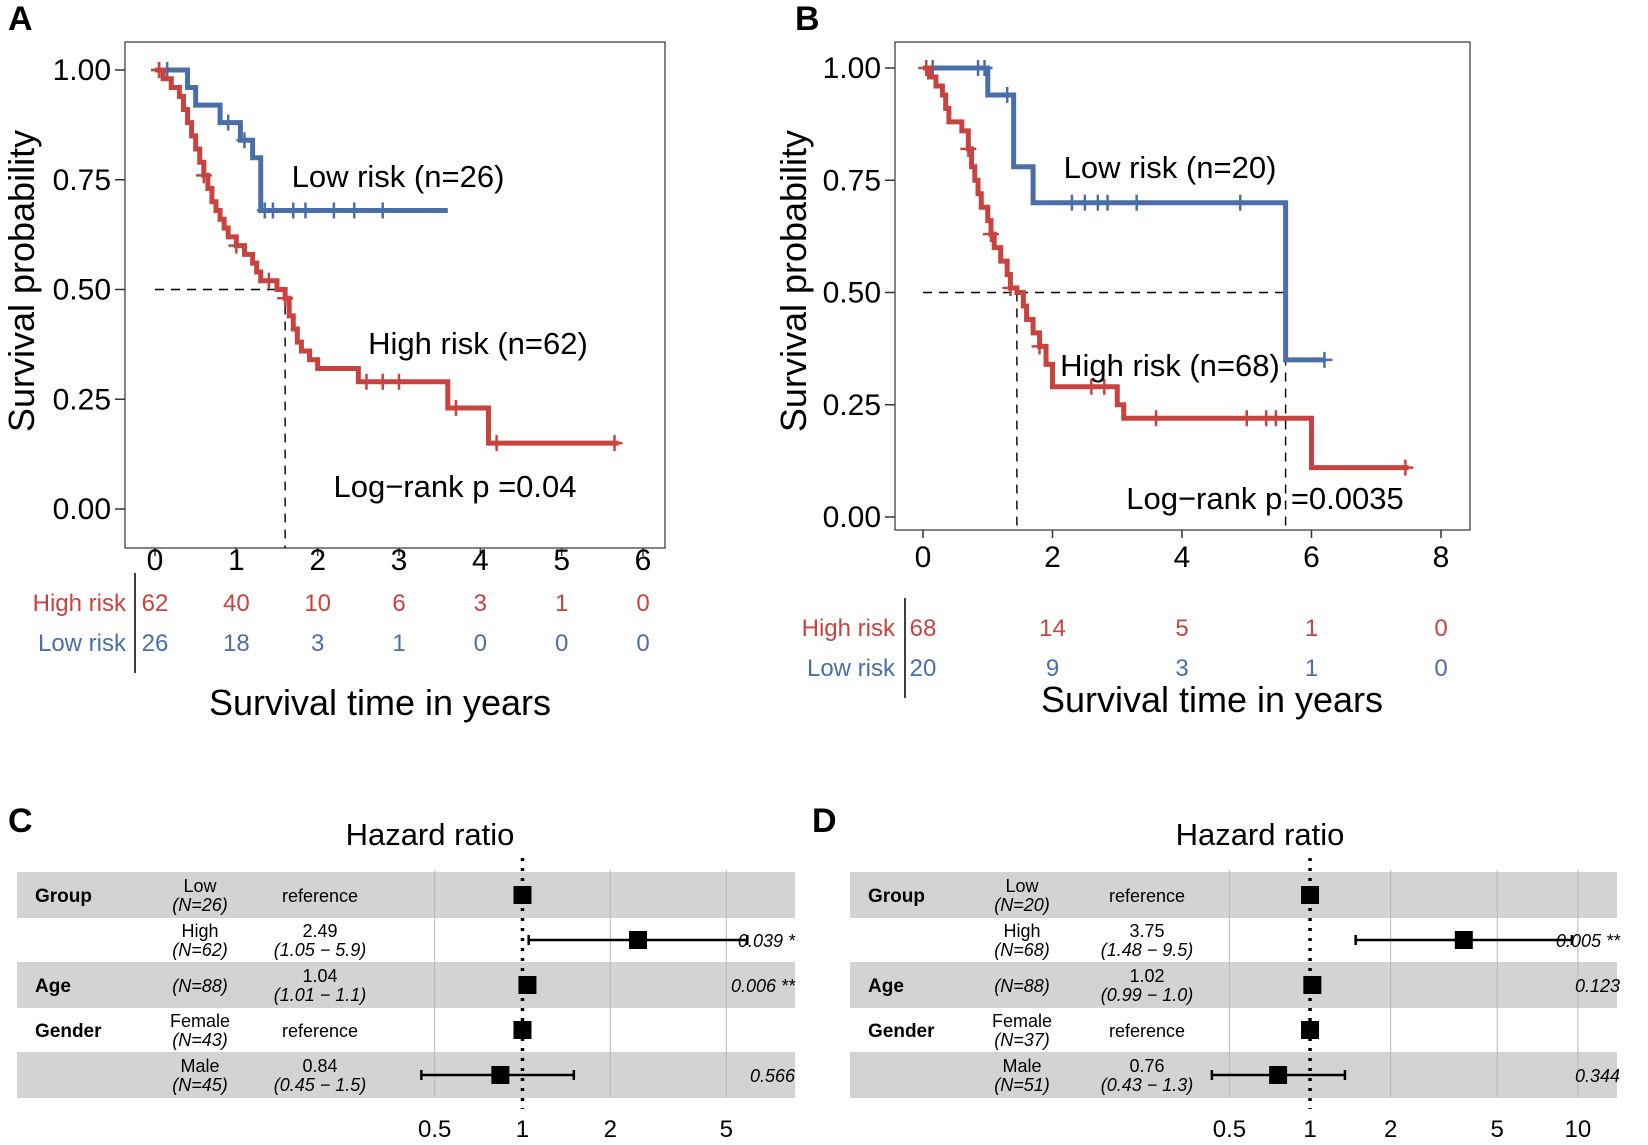  I want to click on y-tick-label: 0.25, so click(82, 399).